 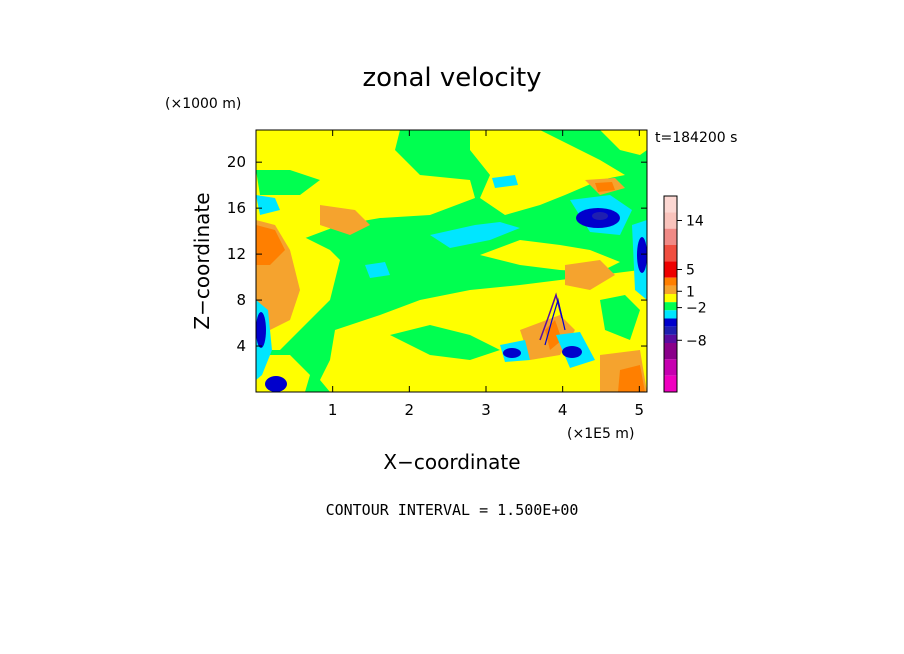 I want to click on colorbar-frame, so click(x=670, y=294).